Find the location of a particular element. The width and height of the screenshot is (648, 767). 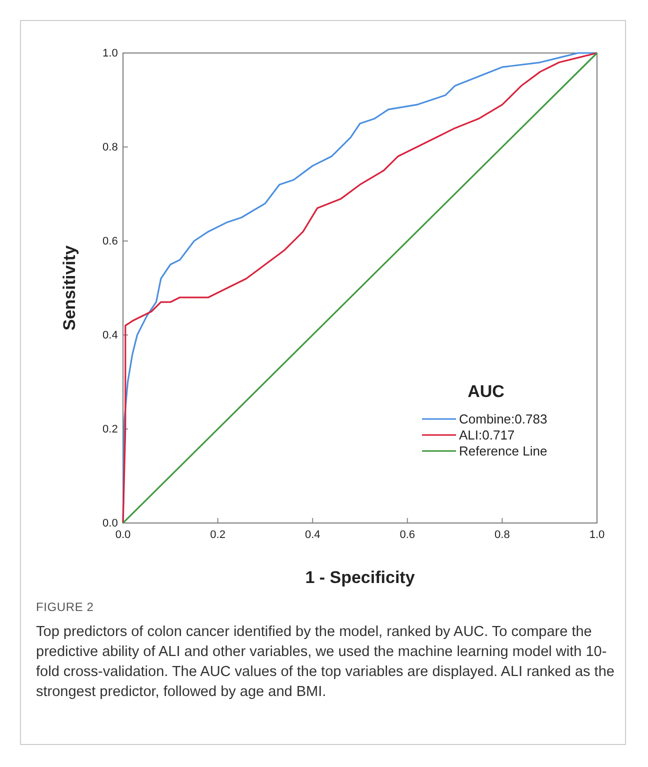

x-tick-label: 0.2 is located at coordinates (218, 535).